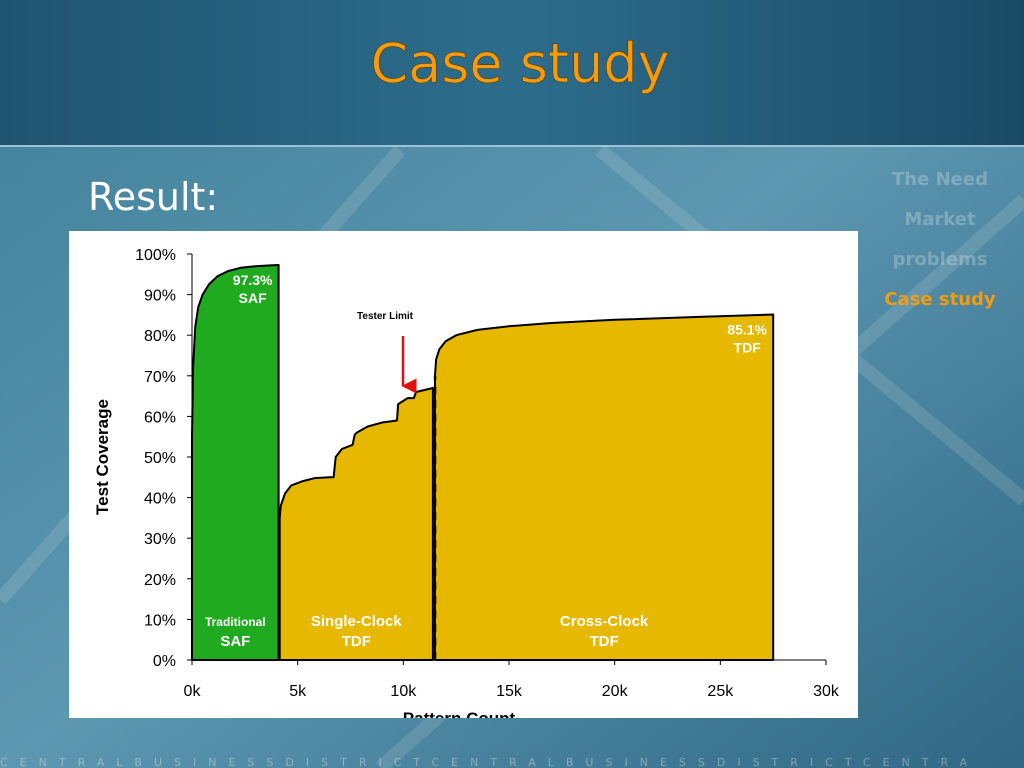 This screenshot has width=1024, height=768. I want to click on x-tick-label: 20k, so click(615, 691).